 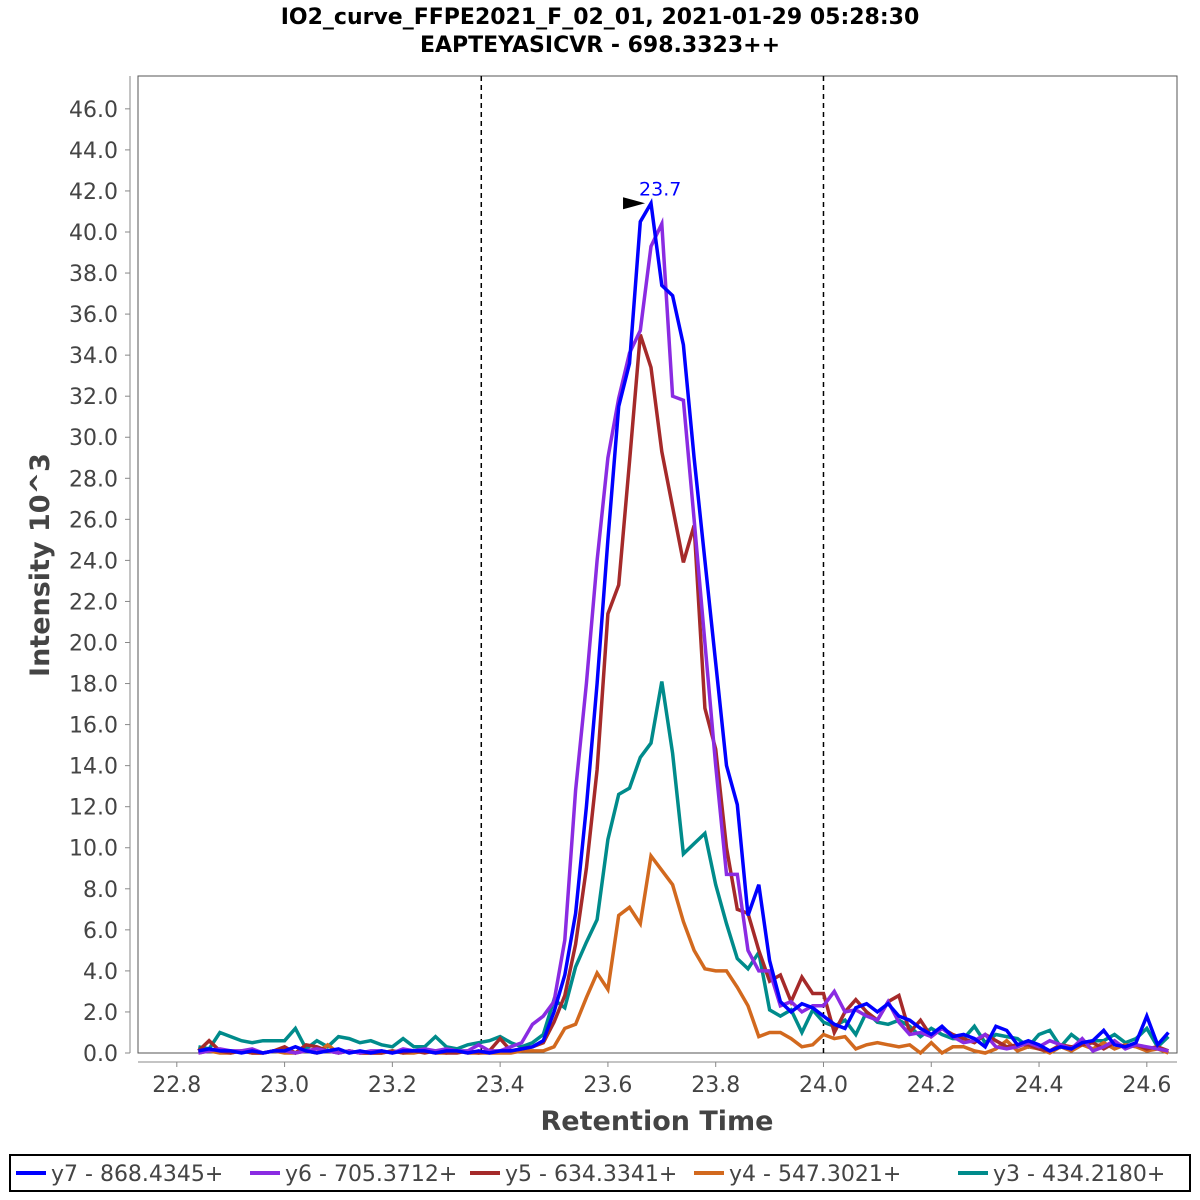 I want to click on x-tick-label: 23.0, so click(x=284, y=1085).